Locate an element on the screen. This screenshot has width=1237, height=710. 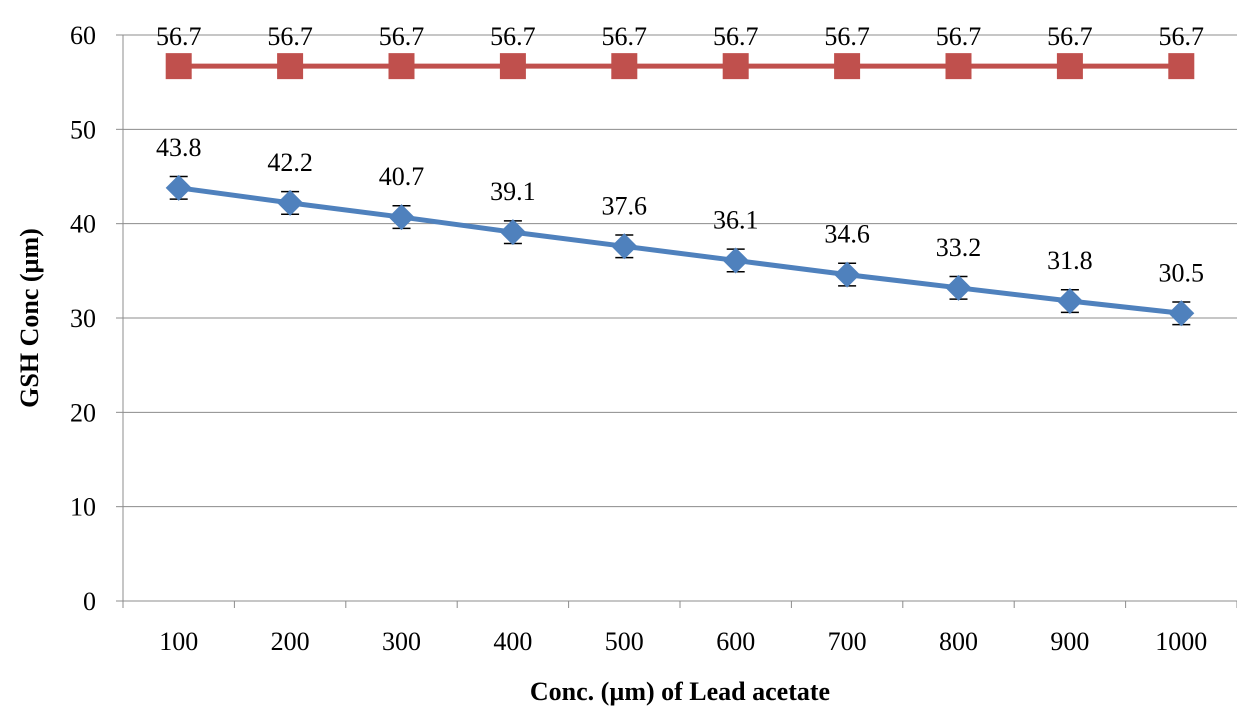
data-label: 36.1 is located at coordinates (736, 219).